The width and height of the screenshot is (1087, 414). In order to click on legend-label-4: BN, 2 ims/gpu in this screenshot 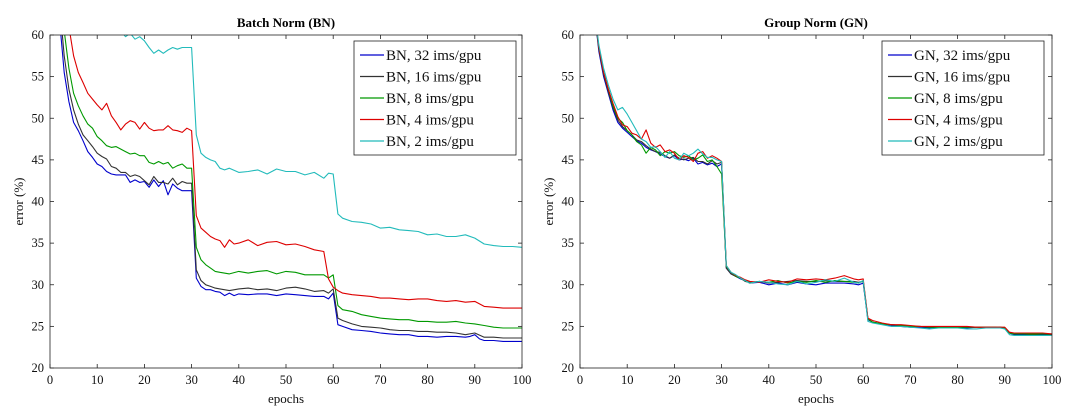, I will do `click(430, 142)`.